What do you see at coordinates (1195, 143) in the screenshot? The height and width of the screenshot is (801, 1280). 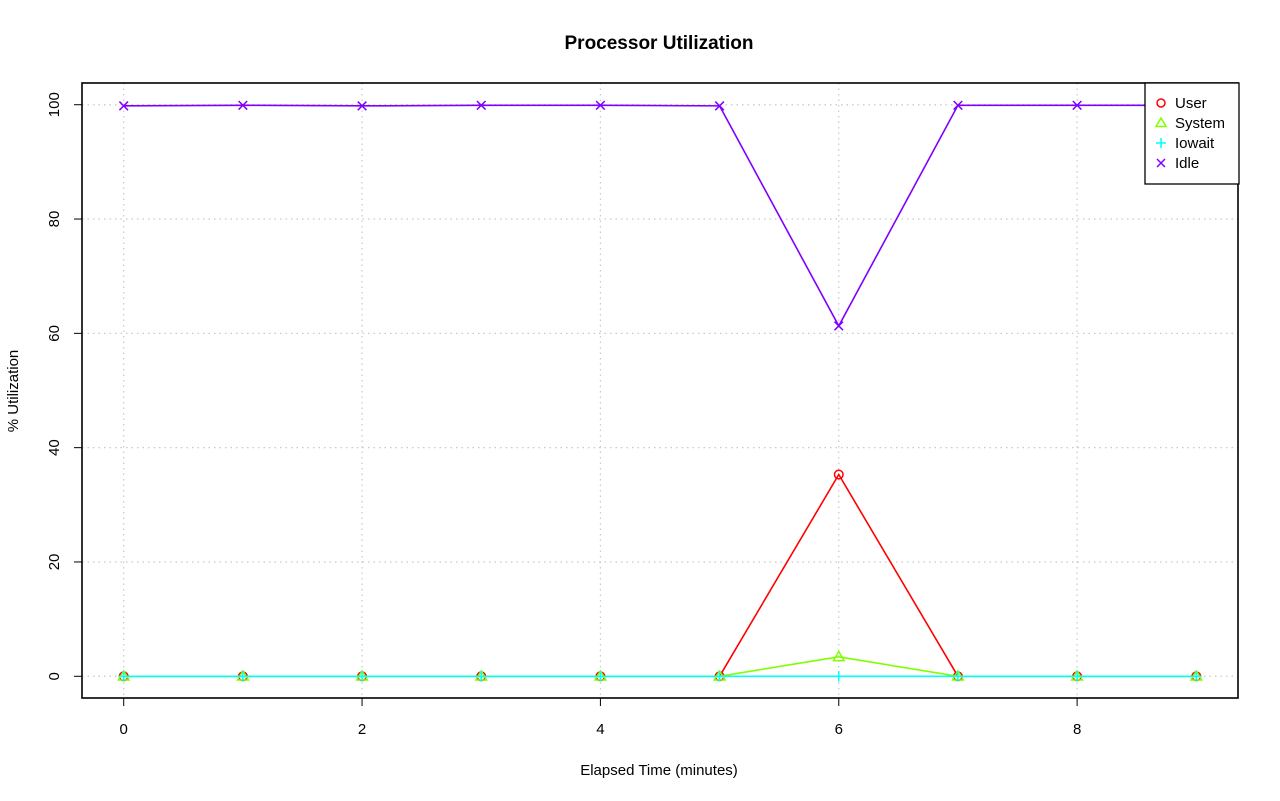 I see `legend-label-iowait: Iowait` at bounding box center [1195, 143].